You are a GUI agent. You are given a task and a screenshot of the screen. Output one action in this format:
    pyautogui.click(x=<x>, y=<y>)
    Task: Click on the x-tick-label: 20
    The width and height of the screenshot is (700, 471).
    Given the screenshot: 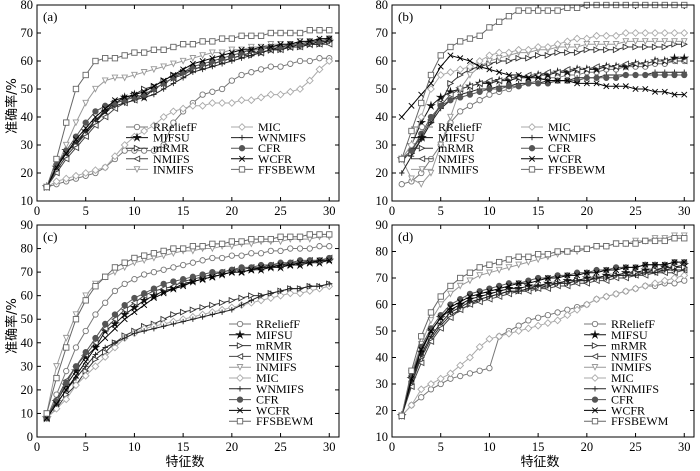 What is the action you would take?
    pyautogui.click(x=587, y=211)
    